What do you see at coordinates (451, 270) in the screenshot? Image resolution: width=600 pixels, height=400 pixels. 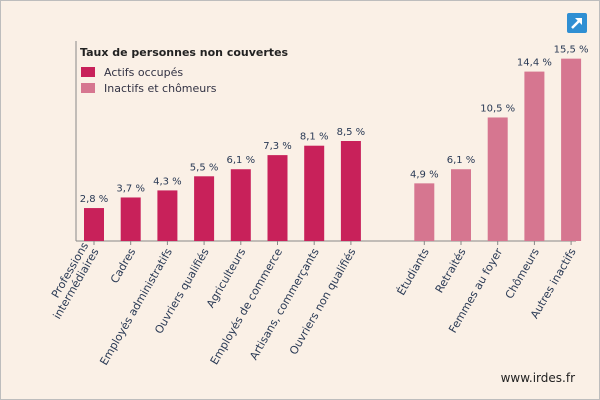 I see `category-label-1-1: Retraités` at bounding box center [451, 270].